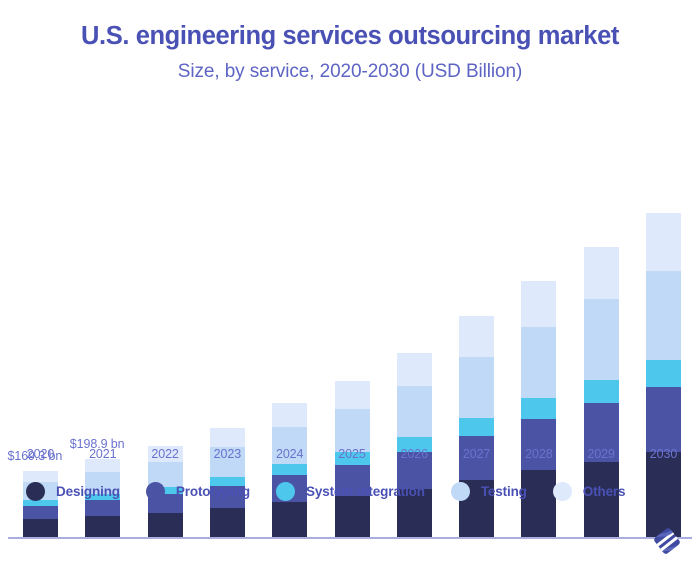 The image size is (700, 572). Describe the element at coordinates (663, 419) in the screenshot. I see `bar-segment-prototyping-2030` at that location.